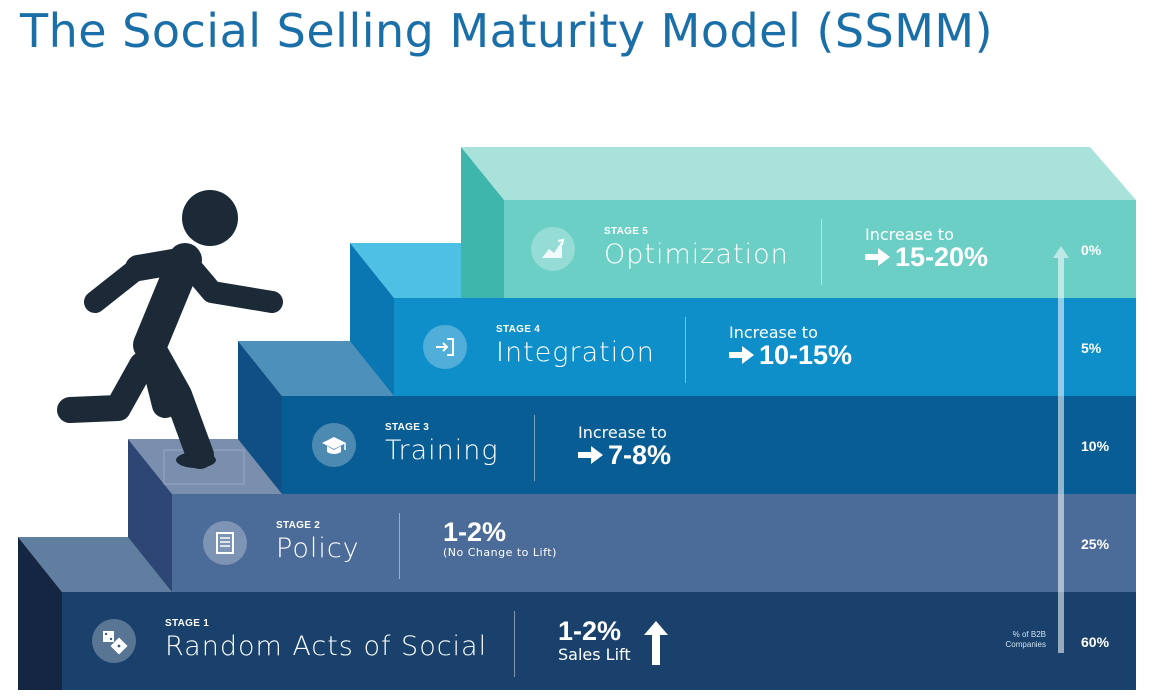 The width and height of the screenshot is (1159, 697). I want to click on stage-5-lift: Increase to 15-20%, so click(926, 248).